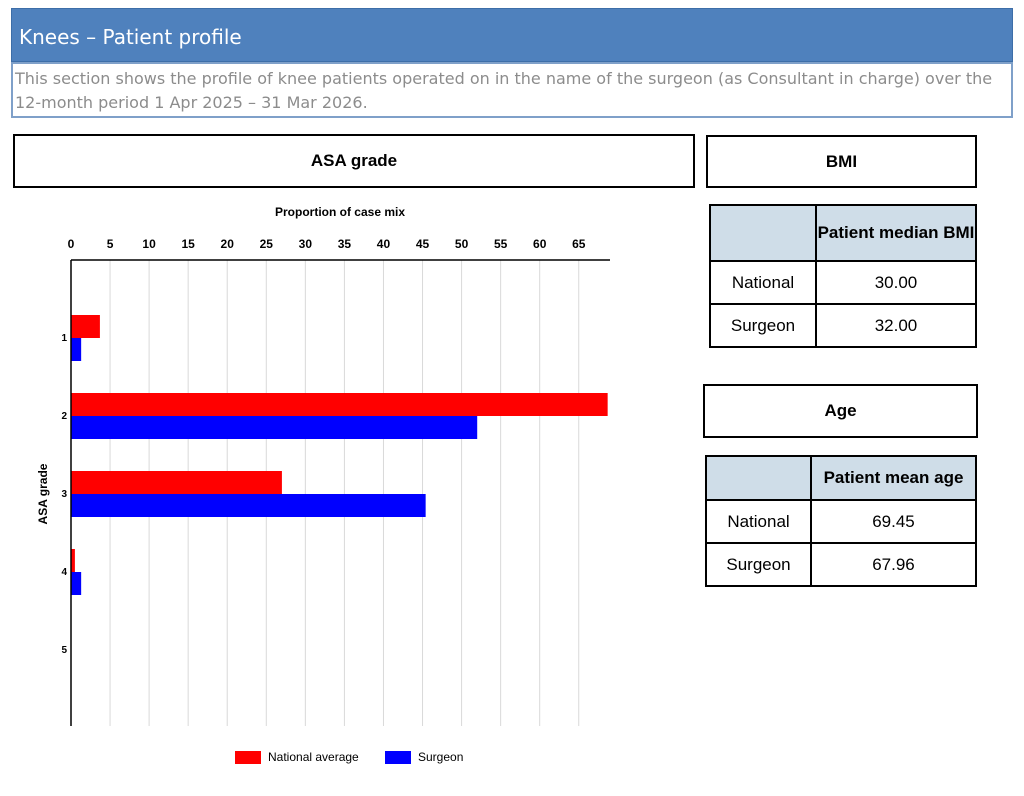 The width and height of the screenshot is (1024, 796). Describe the element at coordinates (64, 650) in the screenshot. I see `y-tick-label: 5` at that location.